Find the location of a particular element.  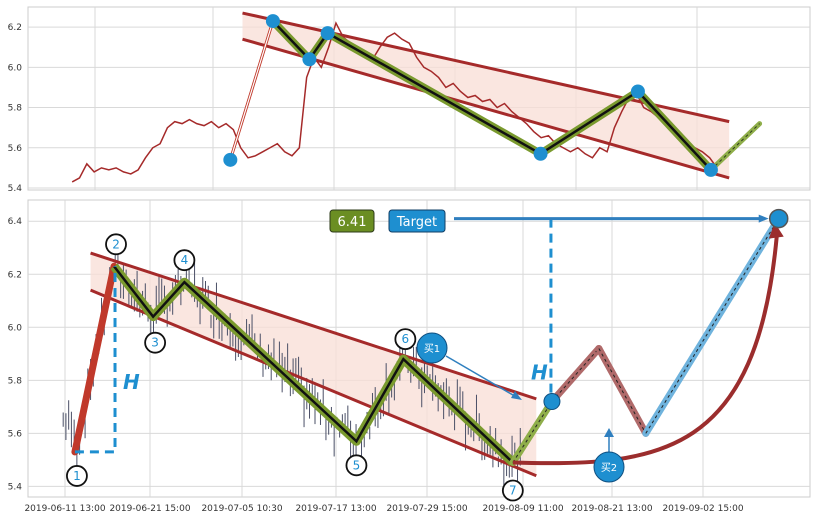

target-value-badge: 6.41 is located at coordinates (352, 221).